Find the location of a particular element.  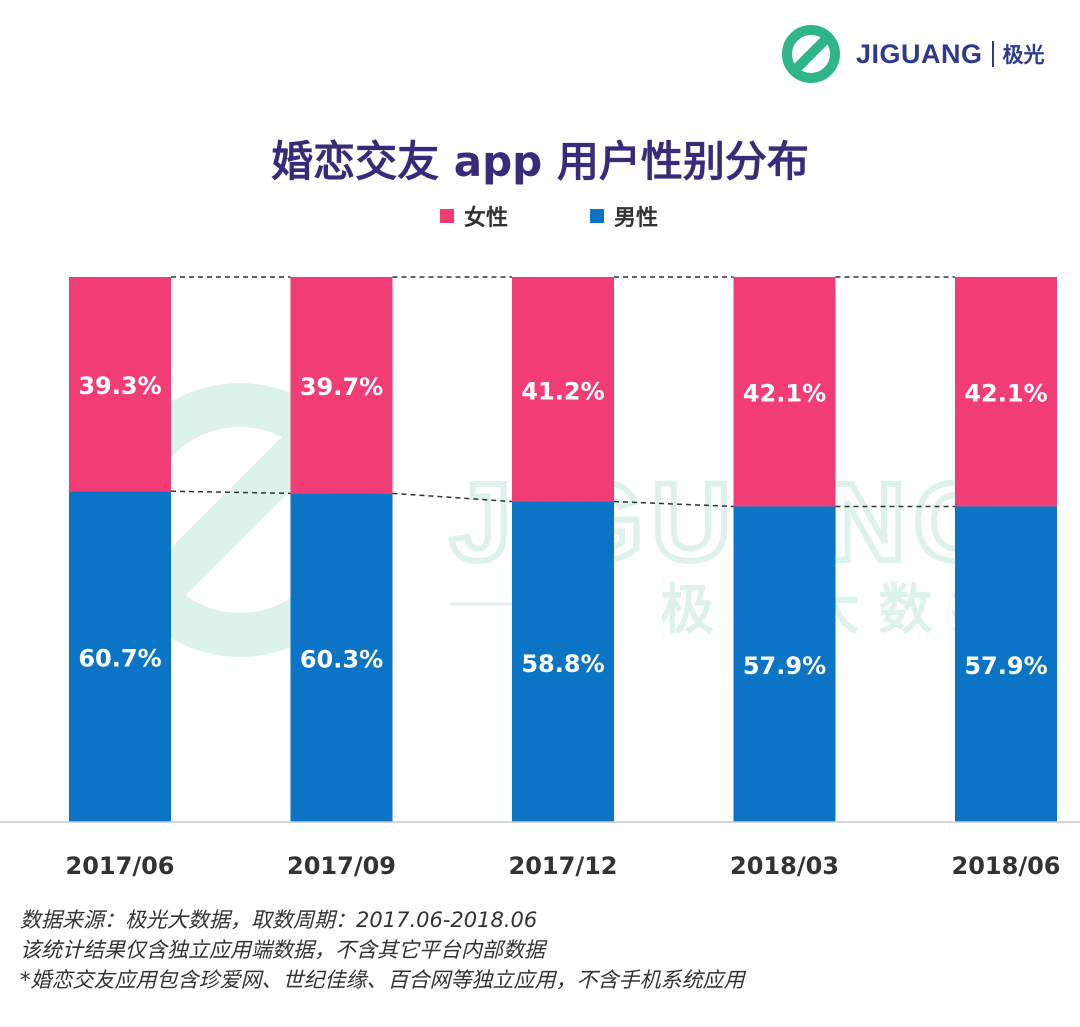

data-label-male: 60.3% is located at coordinates (341, 660).